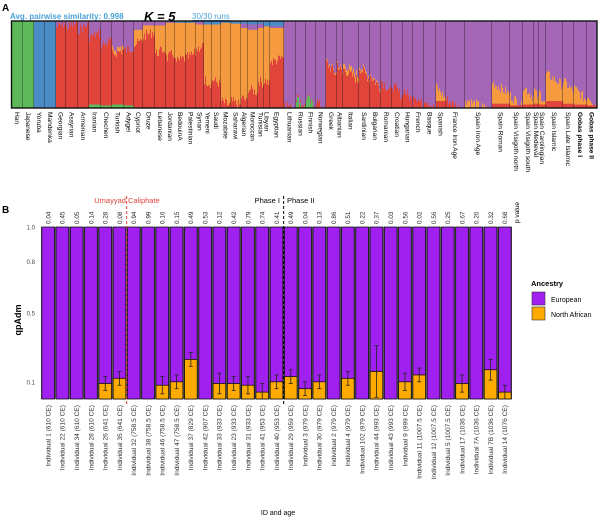 The width and height of the screenshot is (600, 523). Describe the element at coordinates (430, 64) in the screenshot. I see `structure-population-basque` at that location.